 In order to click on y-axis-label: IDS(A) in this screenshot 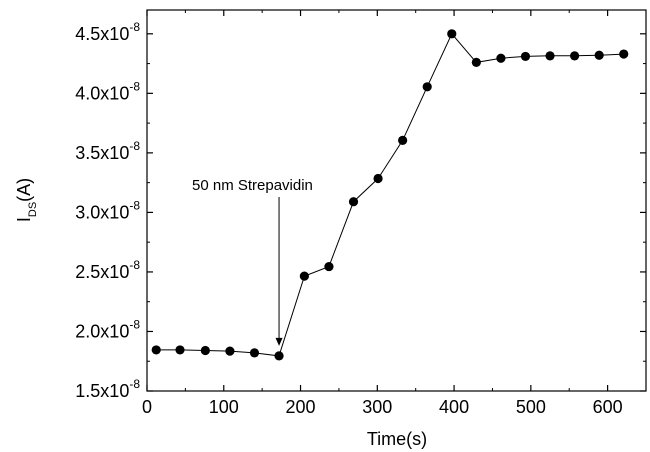, I will do `click(26, 200)`.